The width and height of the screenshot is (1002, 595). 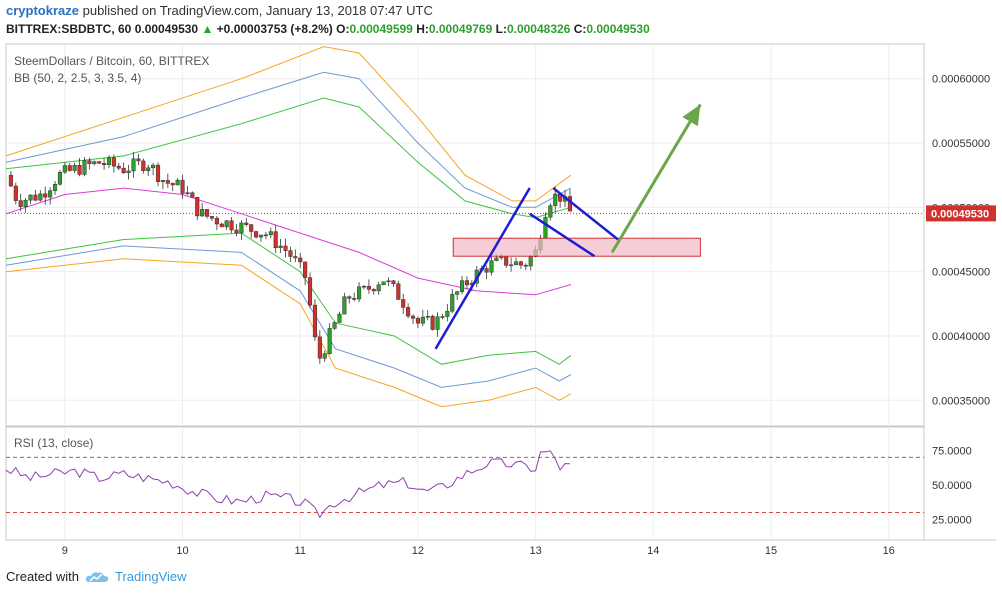 I want to click on price-tick-label: 0.00035000, so click(x=961, y=401).